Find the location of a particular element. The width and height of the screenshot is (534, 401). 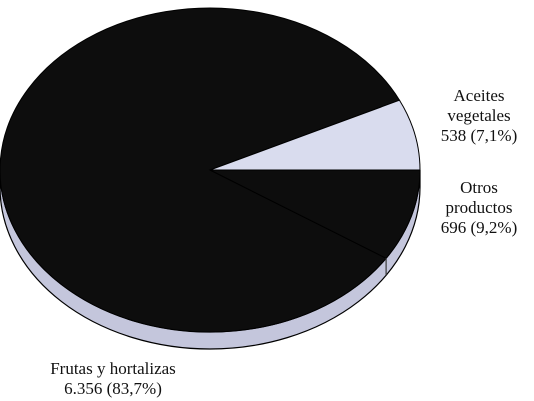

slice-label-frutas-y-hortalizas: Frutas y hortalizas 6.356 (83,7%) is located at coordinates (113, 379).